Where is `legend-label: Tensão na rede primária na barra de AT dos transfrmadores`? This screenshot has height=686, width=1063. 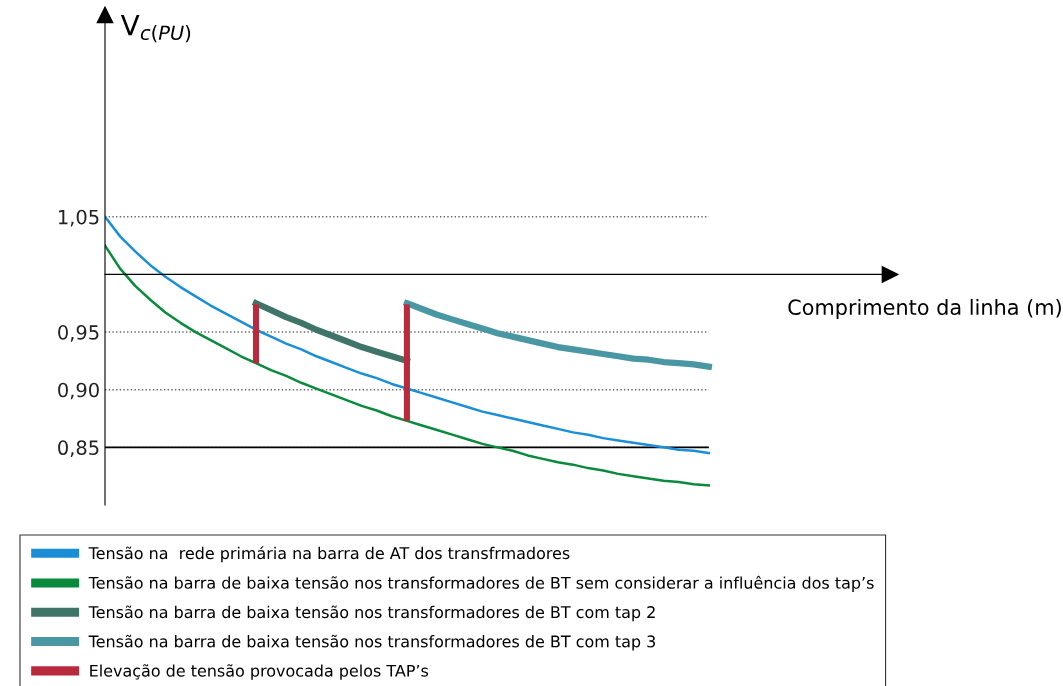
legend-label: Tensão na rede primária na barra de AT dos transfrmadores is located at coordinates (329, 554).